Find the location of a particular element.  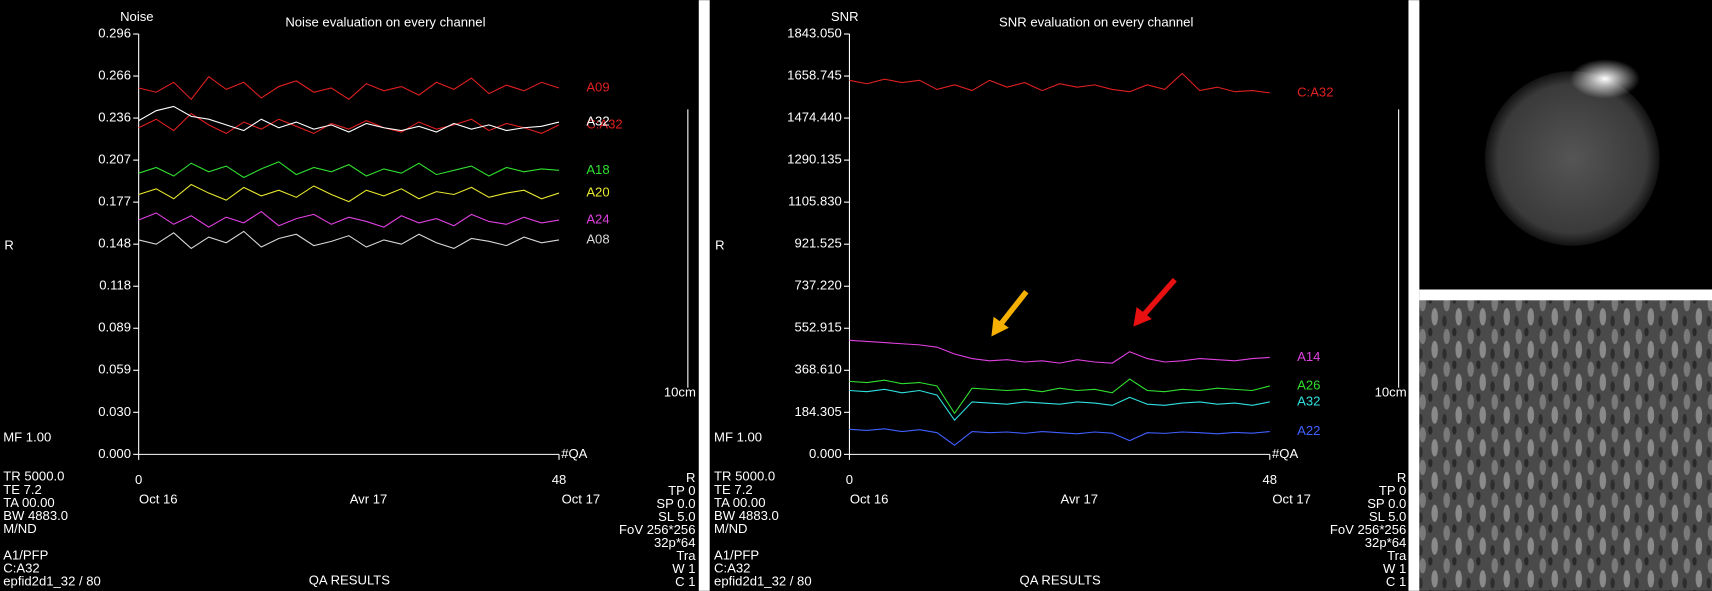

y-tick-label: 1843.050 is located at coordinates (814, 32).